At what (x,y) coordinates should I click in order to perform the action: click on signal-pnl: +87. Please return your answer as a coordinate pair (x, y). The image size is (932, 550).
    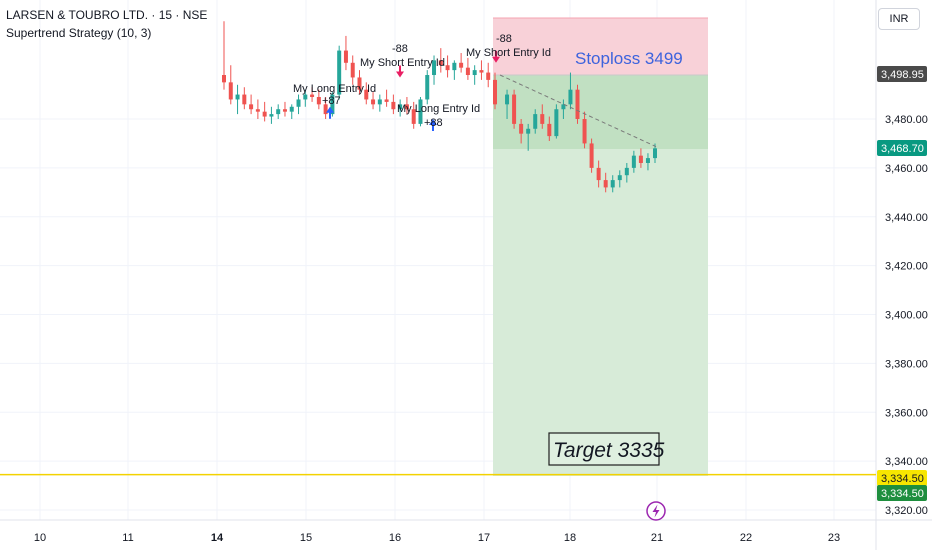
    Looking at the image, I should click on (331, 101).